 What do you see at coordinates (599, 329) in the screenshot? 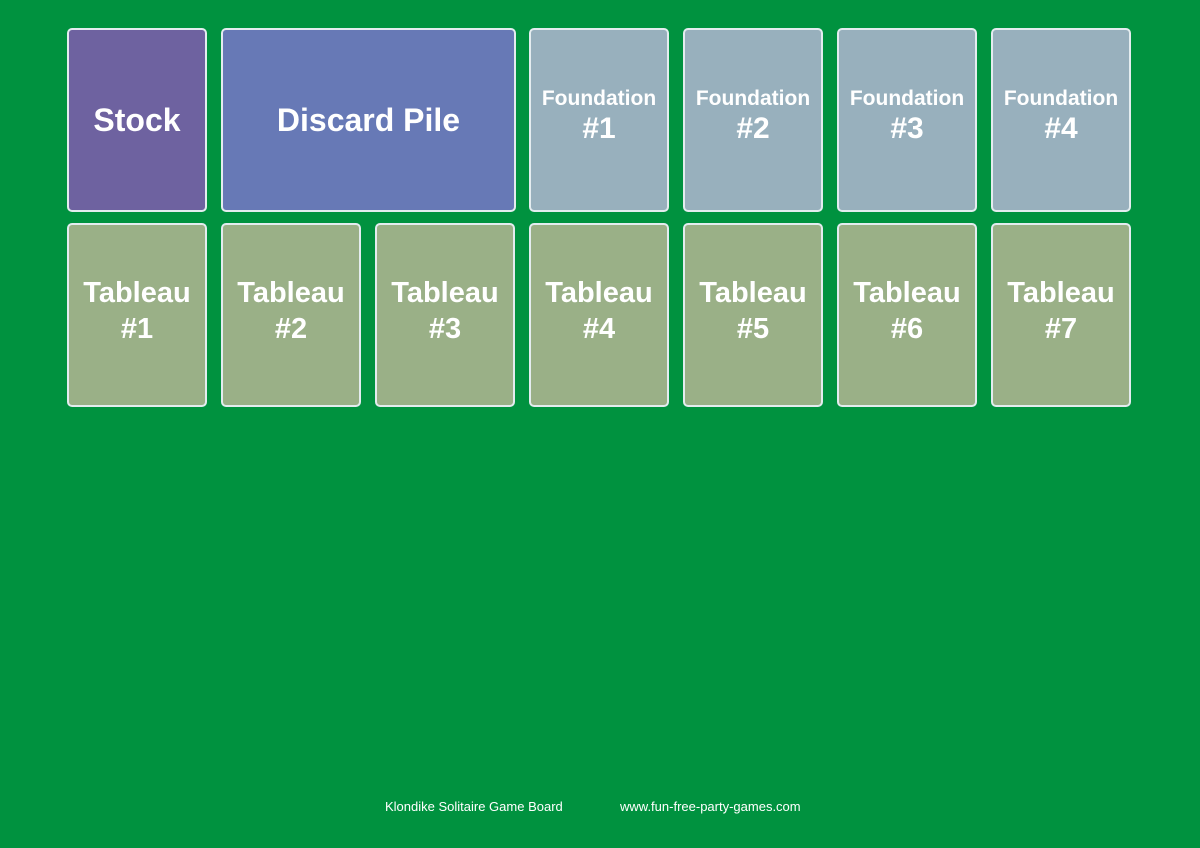
I see `tableau-number: #4` at bounding box center [599, 329].